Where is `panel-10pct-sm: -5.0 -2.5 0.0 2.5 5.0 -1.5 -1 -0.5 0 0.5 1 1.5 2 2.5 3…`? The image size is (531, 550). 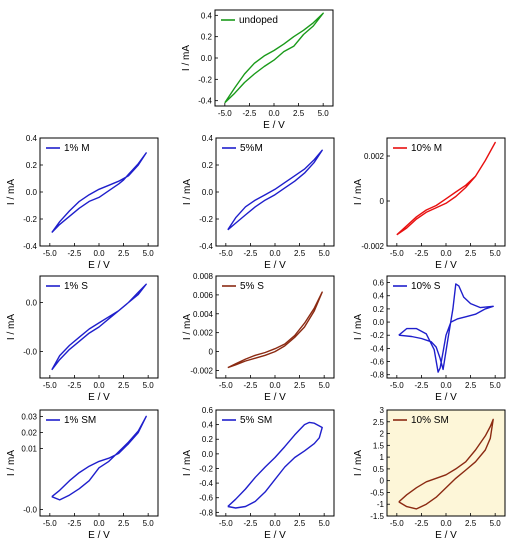
panel-10pct-sm: -5.0 -2.5 0.0 2.5 5.0 -1.5 -1 -0.5 0 0.5 1 1.5 2 2.5 3… is located at coordinates (429, 473).